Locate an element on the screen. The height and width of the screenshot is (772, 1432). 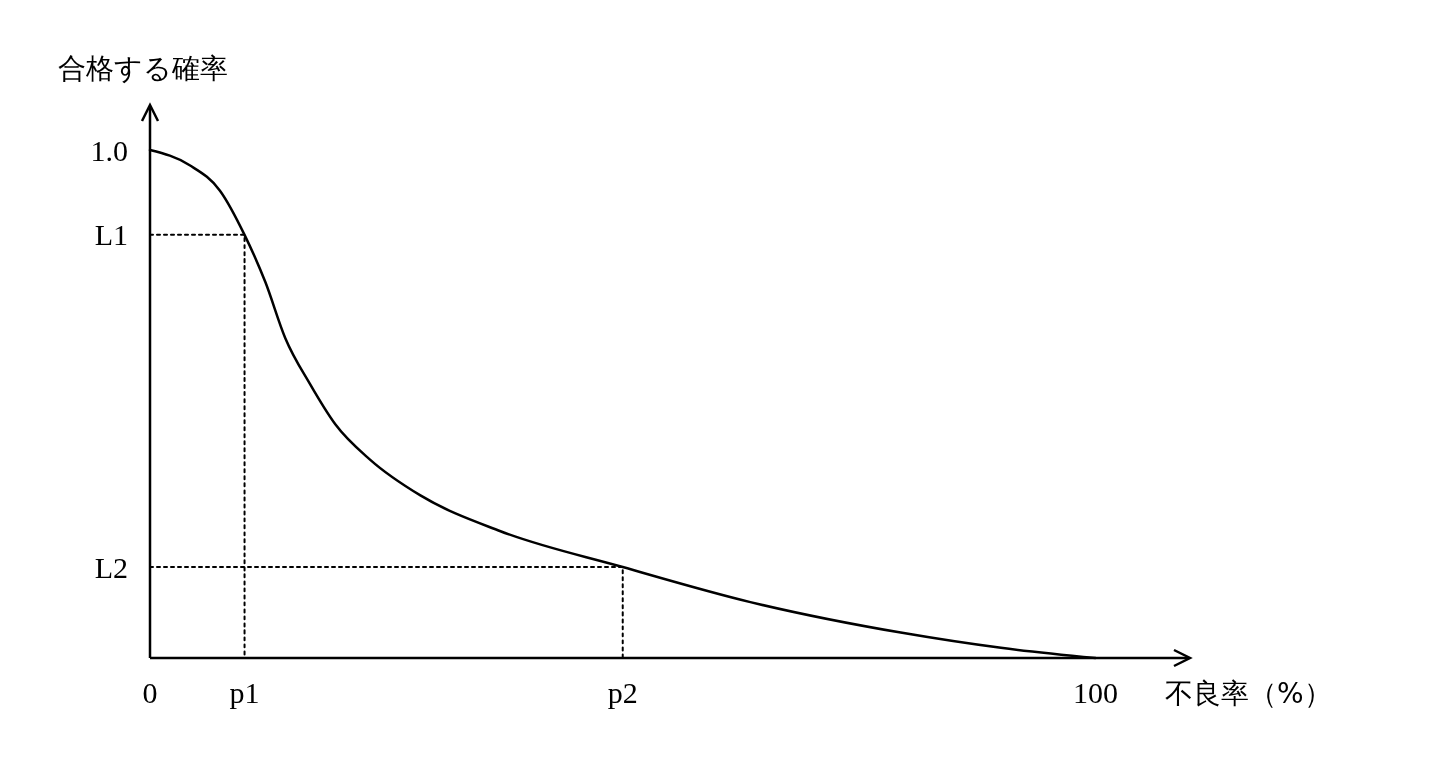
y-axis-title: 合格する確率 is located at coordinates (143, 68).